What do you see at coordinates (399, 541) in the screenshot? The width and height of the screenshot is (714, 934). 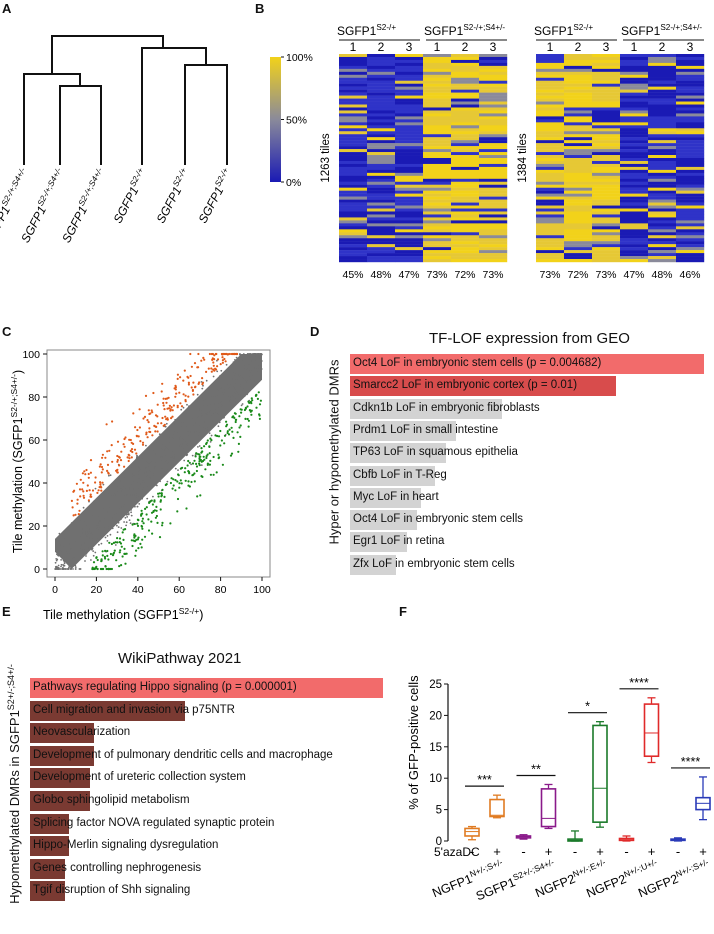 I see `tf-lof-label: Egr1 LoF in retina` at bounding box center [399, 541].